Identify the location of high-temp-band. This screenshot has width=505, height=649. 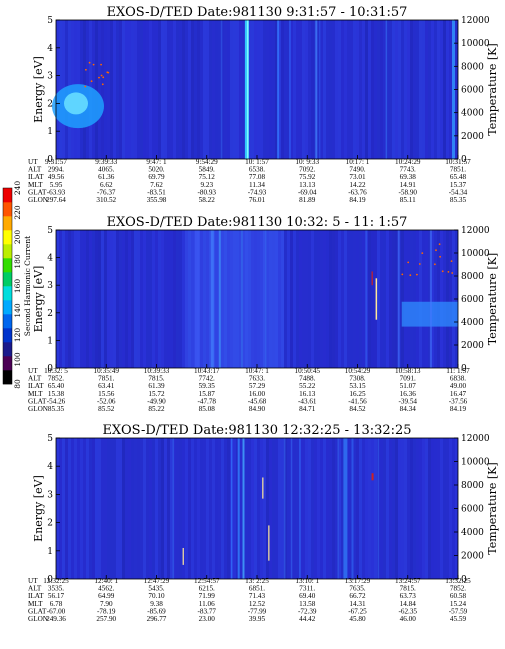
(429, 314).